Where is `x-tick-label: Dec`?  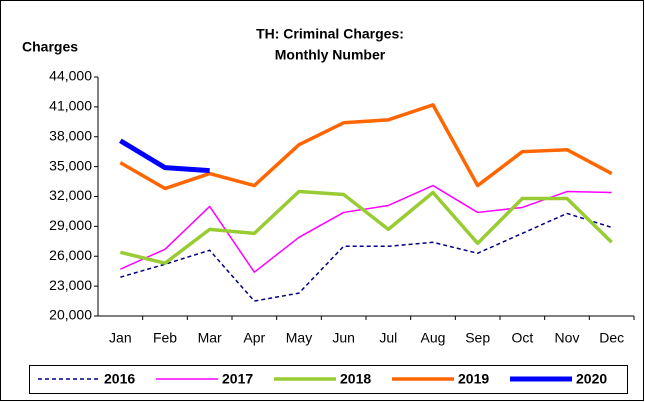
x-tick-label: Dec is located at coordinates (611, 338).